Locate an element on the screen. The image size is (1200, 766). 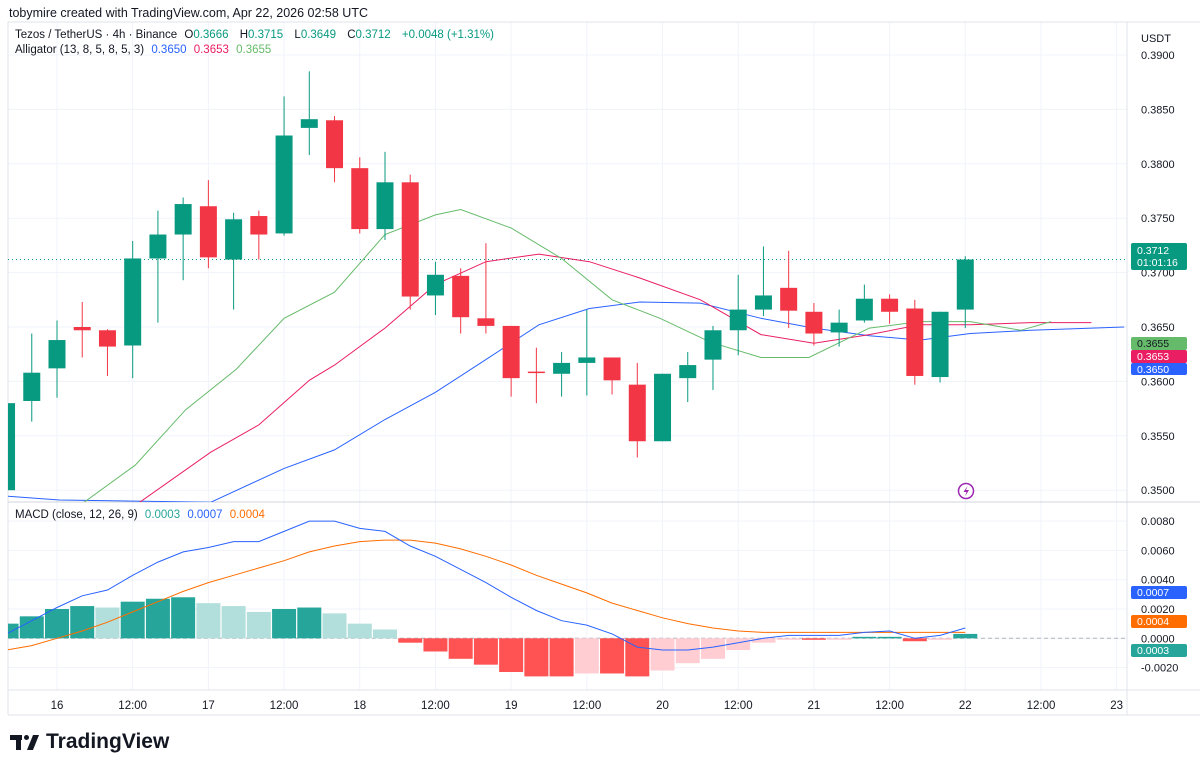
countdown-badge: 01:01:16 is located at coordinates (1157, 263).